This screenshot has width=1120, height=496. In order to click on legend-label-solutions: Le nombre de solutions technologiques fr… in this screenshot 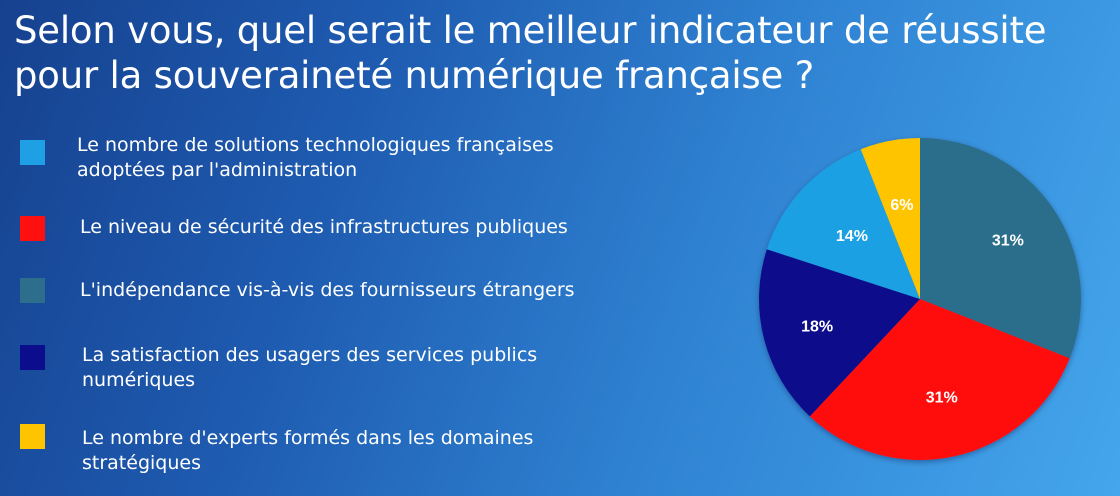, I will do `click(315, 157)`.